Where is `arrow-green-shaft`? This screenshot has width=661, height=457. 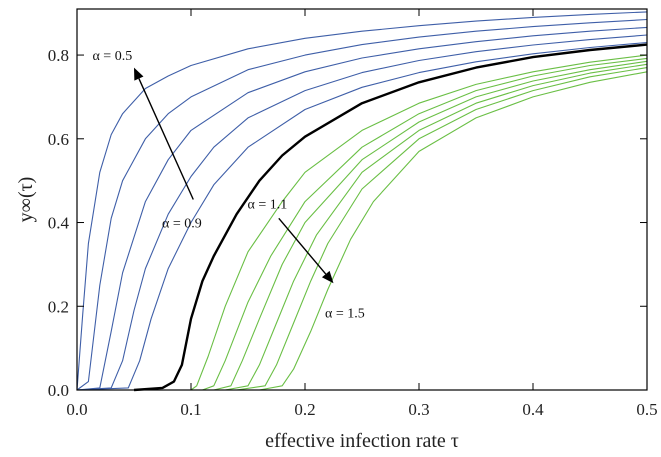
arrow-green-shaft is located at coordinates (302, 246).